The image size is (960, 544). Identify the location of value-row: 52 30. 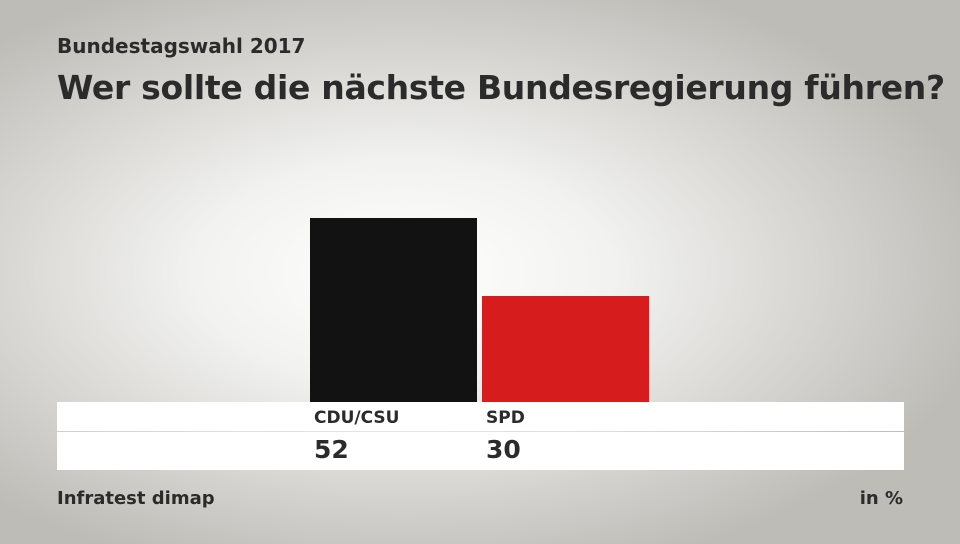
(480, 451).